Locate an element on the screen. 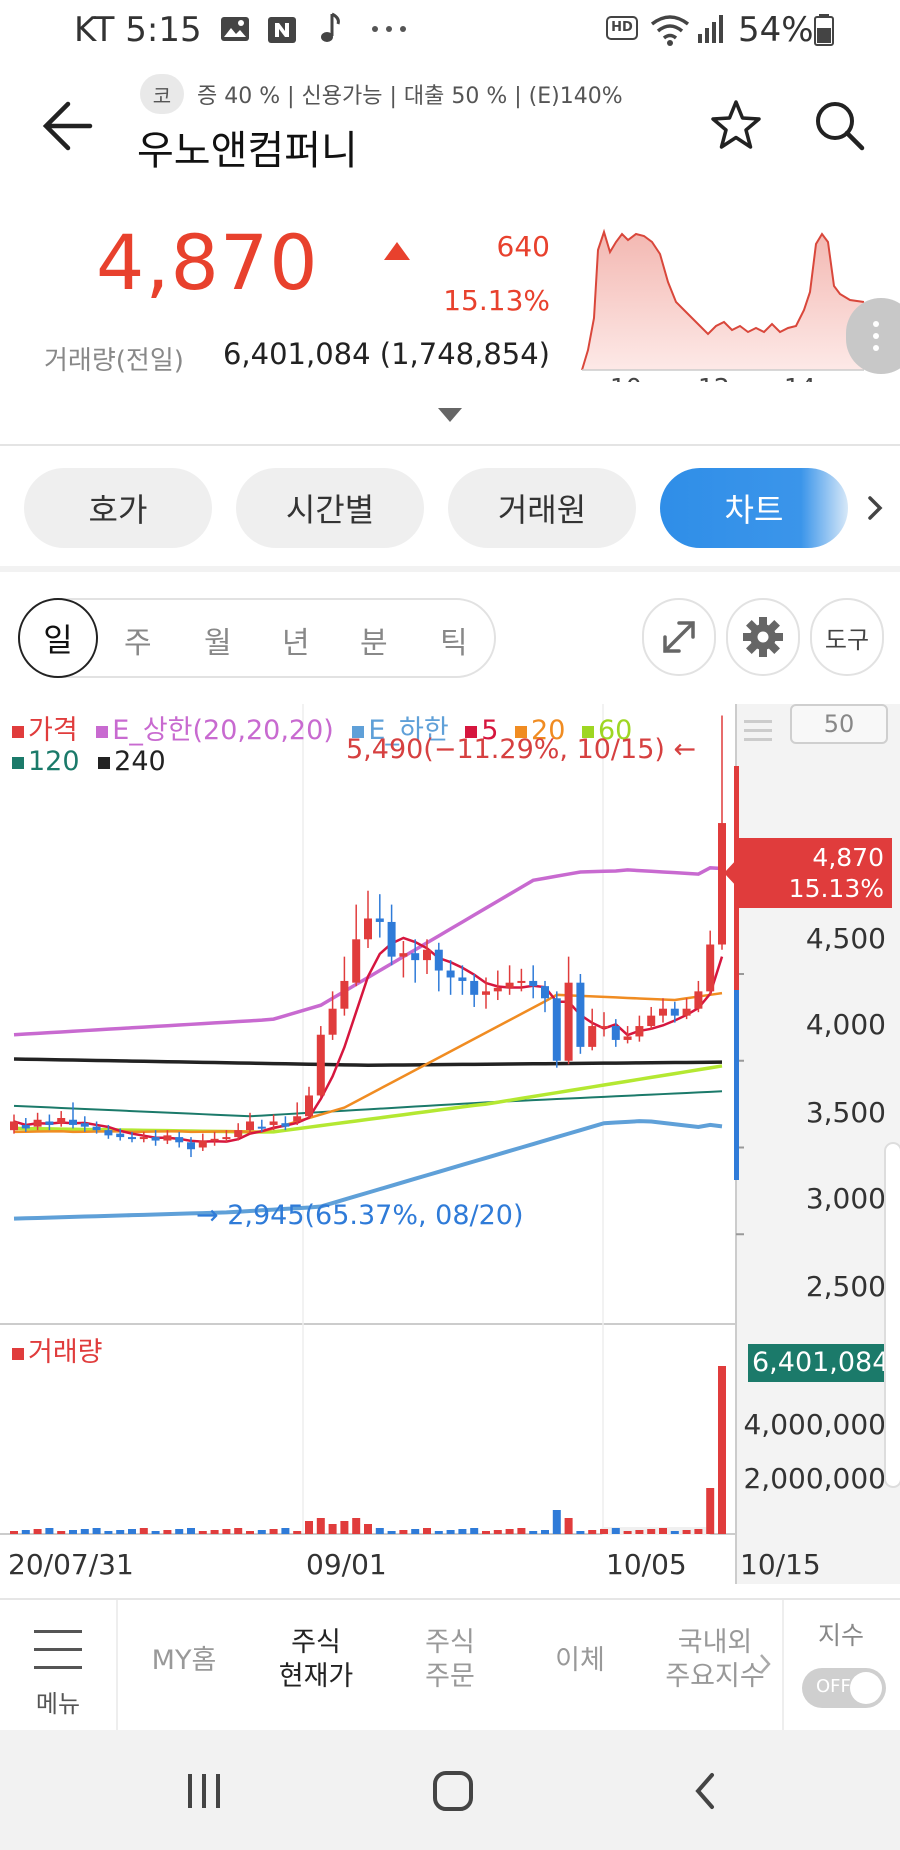 The height and width of the screenshot is (1850, 900). home-icon is located at coordinates (453, 1791).